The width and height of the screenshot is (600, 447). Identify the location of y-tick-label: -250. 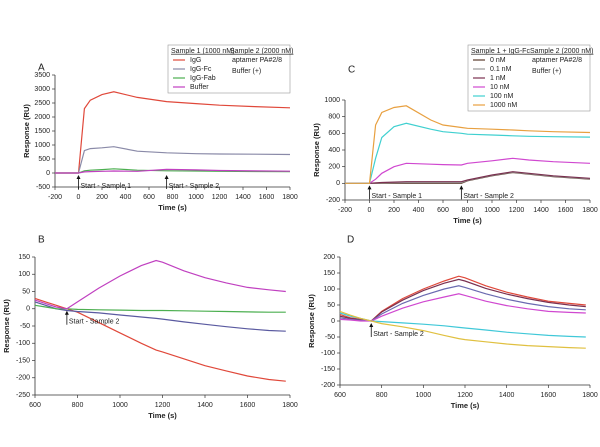
(23, 395).